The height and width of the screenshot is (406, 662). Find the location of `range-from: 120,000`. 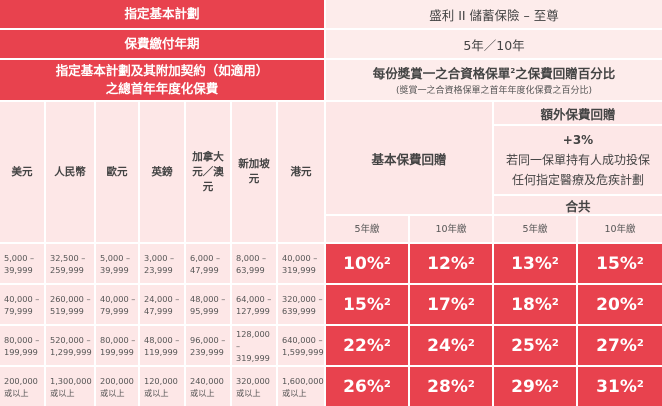

range-from: 120,000 is located at coordinates (161, 380).